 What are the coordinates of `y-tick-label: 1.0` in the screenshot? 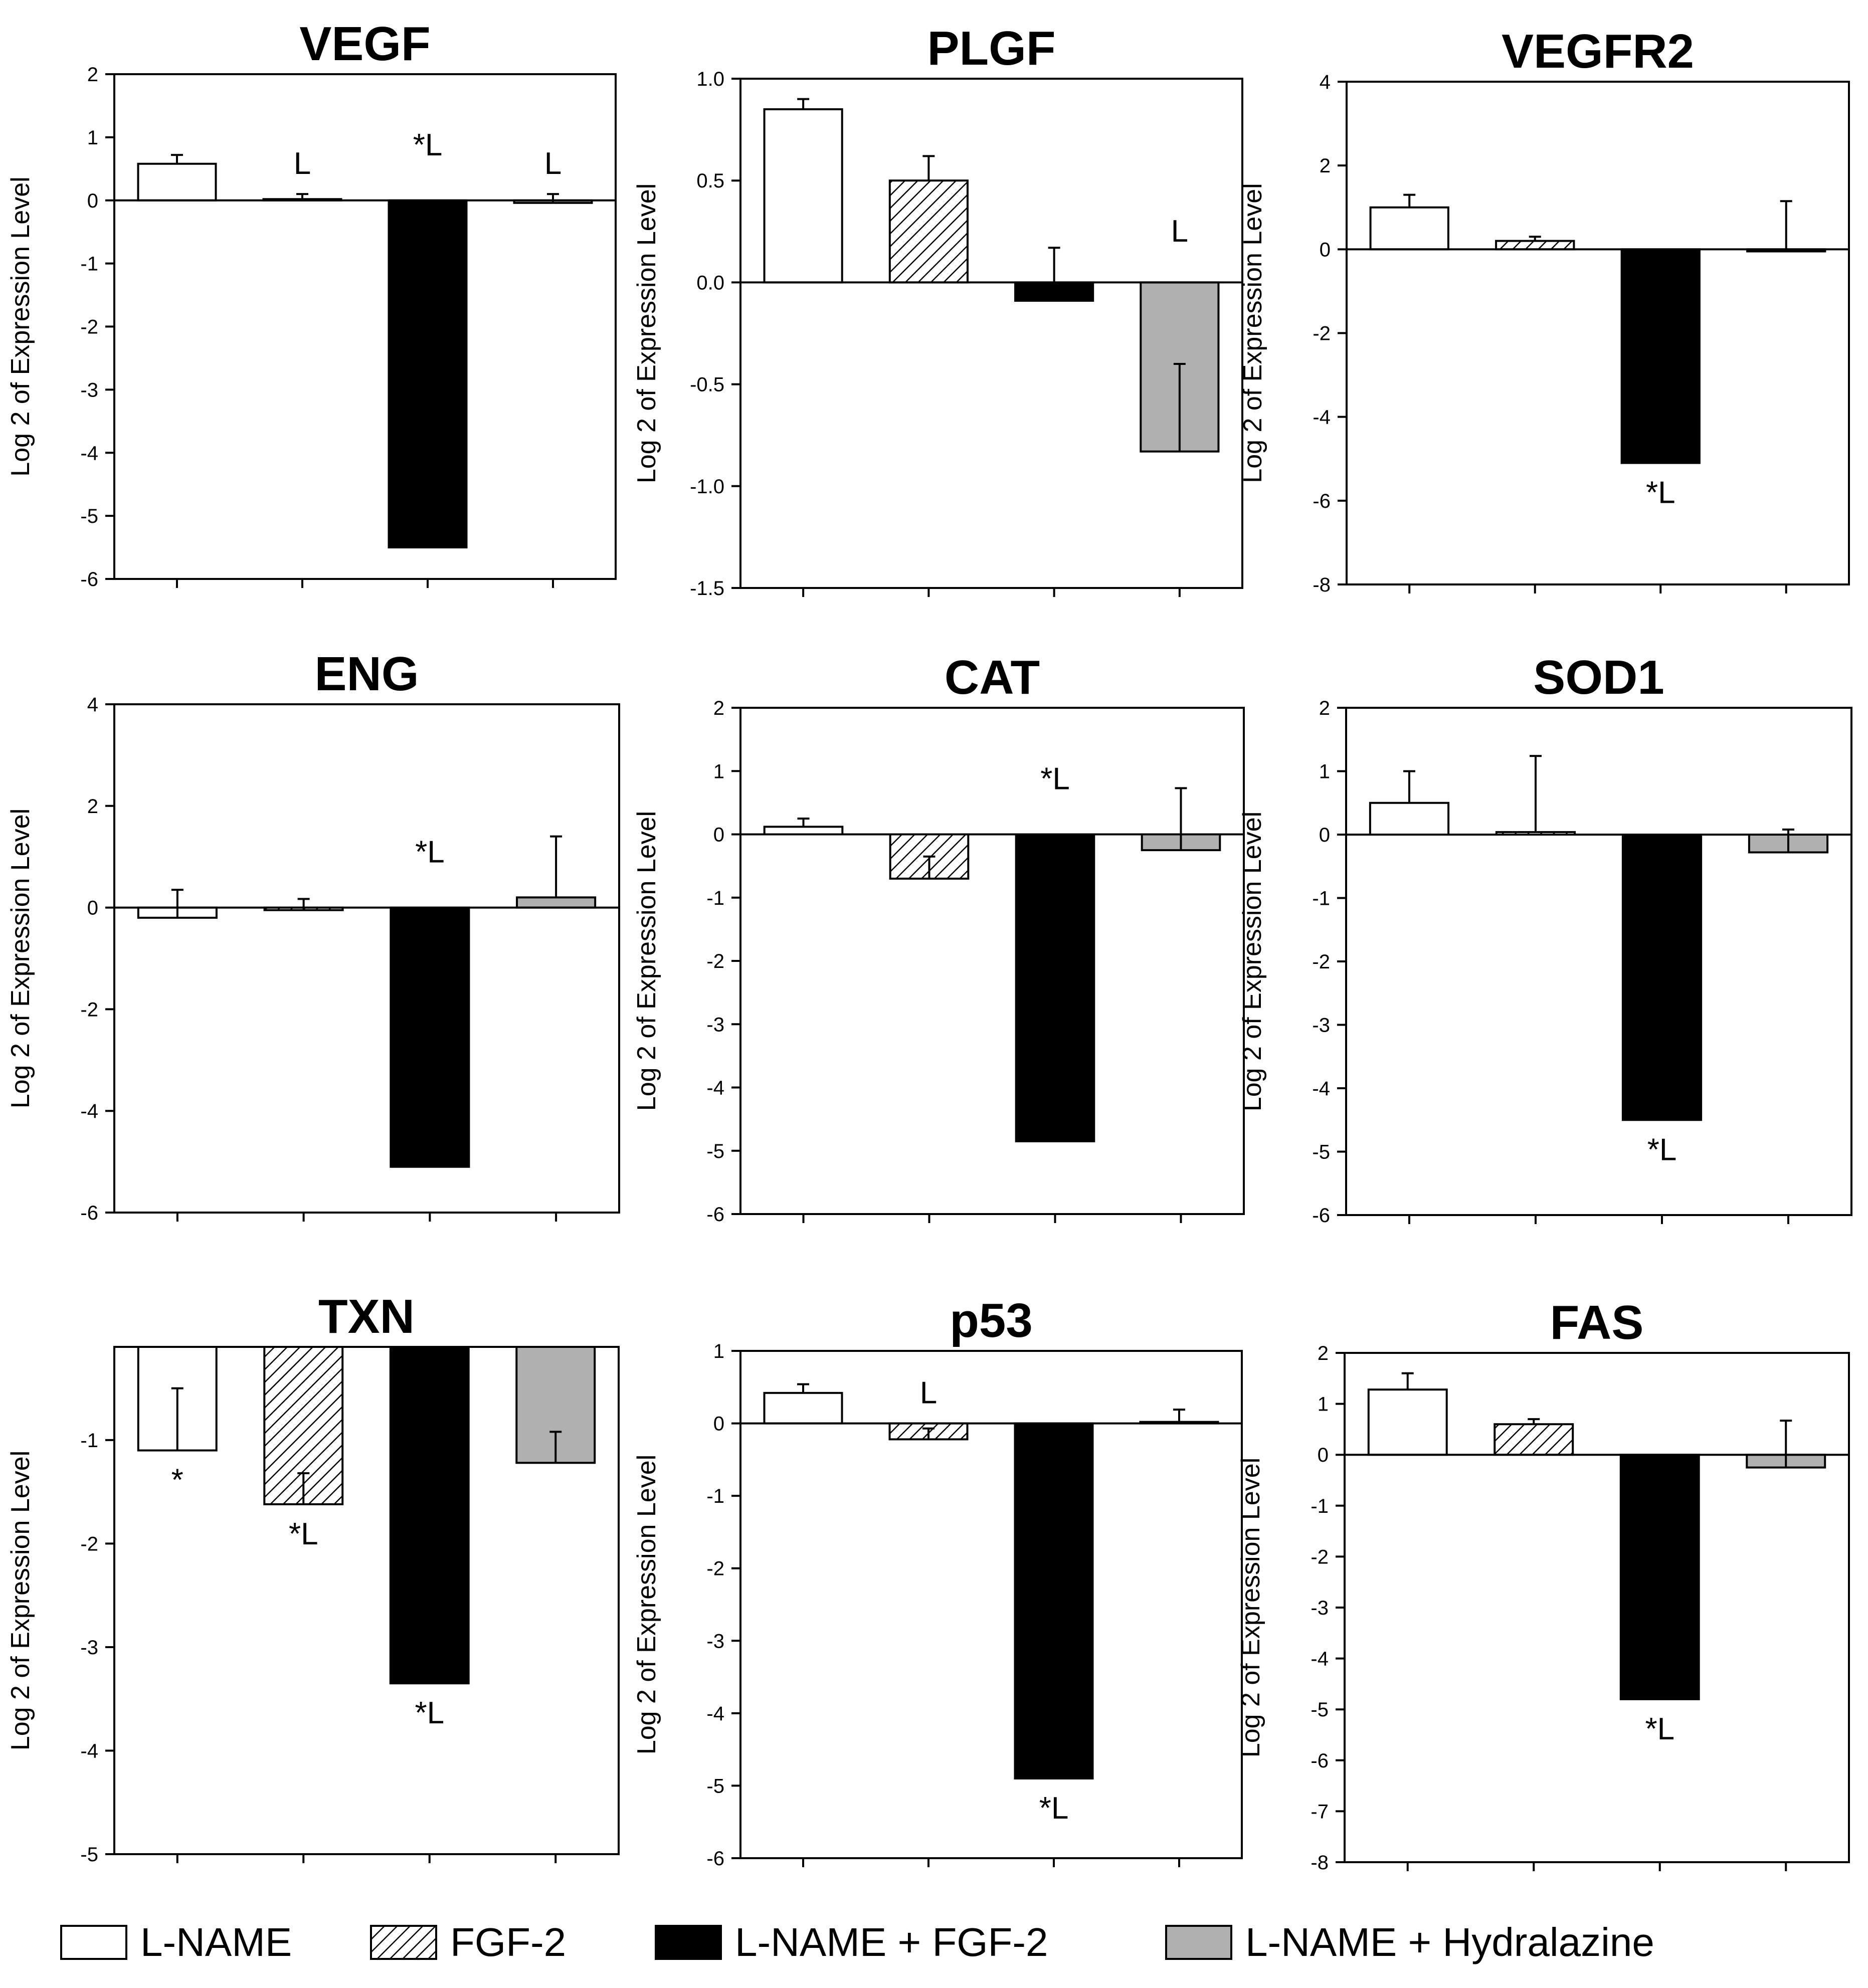 It's located at (710, 79).